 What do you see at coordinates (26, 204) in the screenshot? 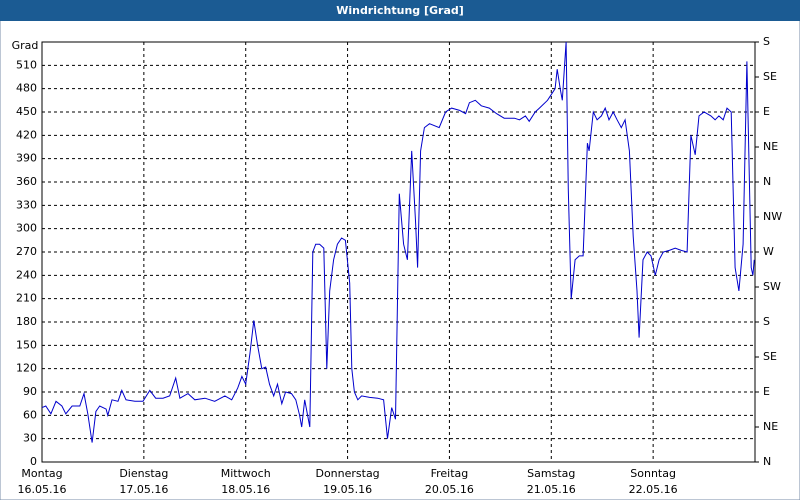
I see `y-tick-label: 330` at bounding box center [26, 204].